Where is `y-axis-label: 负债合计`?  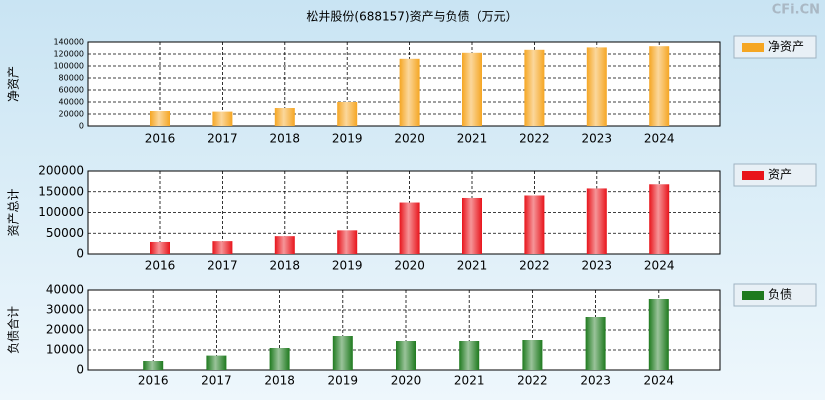 y-axis-label: 负债合计 is located at coordinates (13, 330).